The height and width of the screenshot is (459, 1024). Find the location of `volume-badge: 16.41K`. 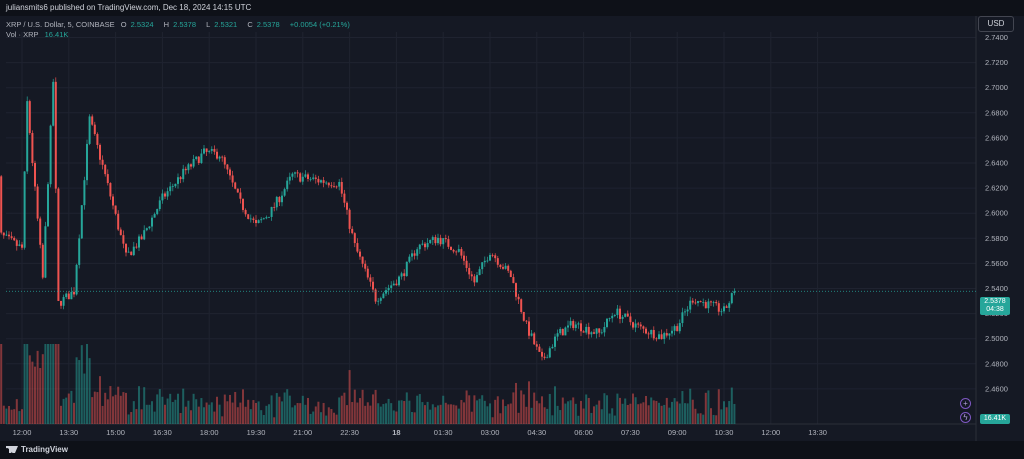

volume-badge: 16.41K is located at coordinates (995, 419).